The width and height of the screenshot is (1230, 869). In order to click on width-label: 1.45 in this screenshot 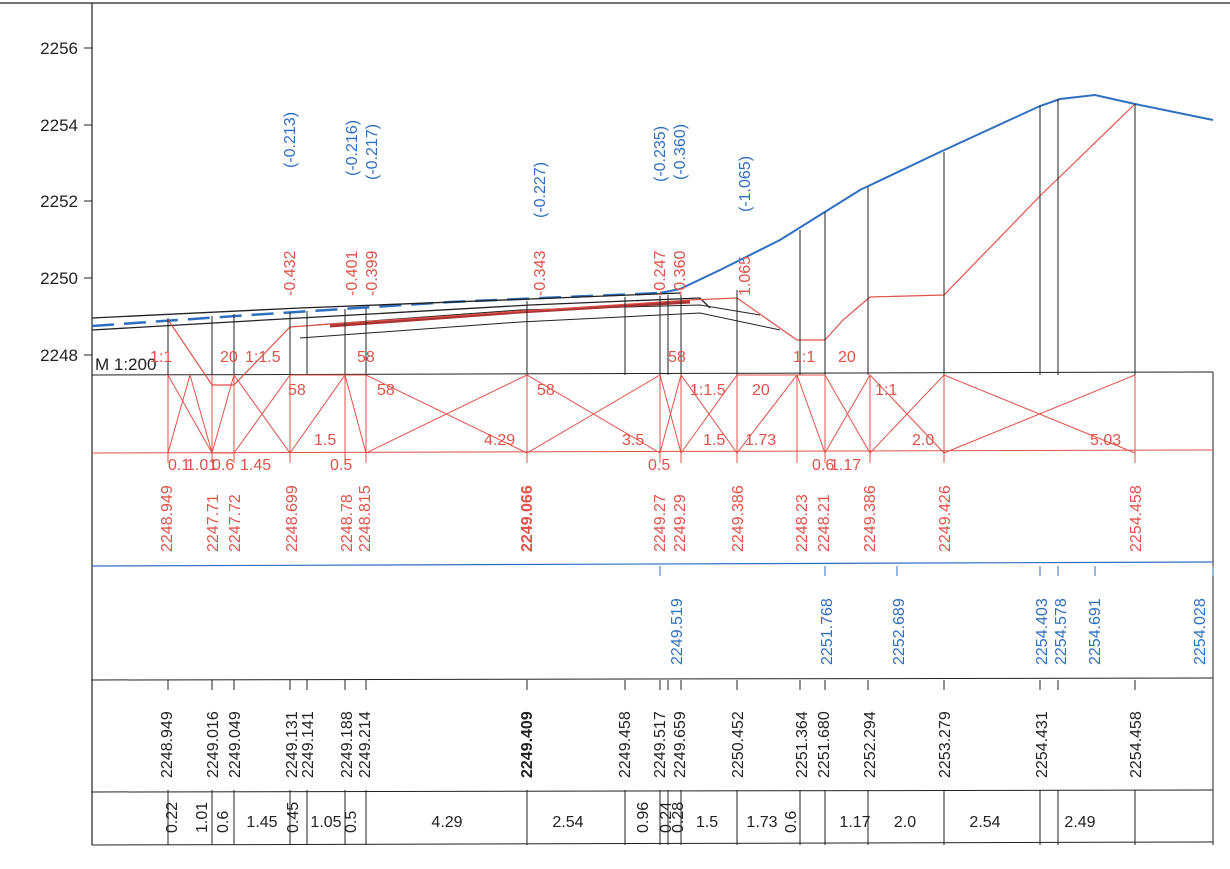, I will do `click(255, 465)`.